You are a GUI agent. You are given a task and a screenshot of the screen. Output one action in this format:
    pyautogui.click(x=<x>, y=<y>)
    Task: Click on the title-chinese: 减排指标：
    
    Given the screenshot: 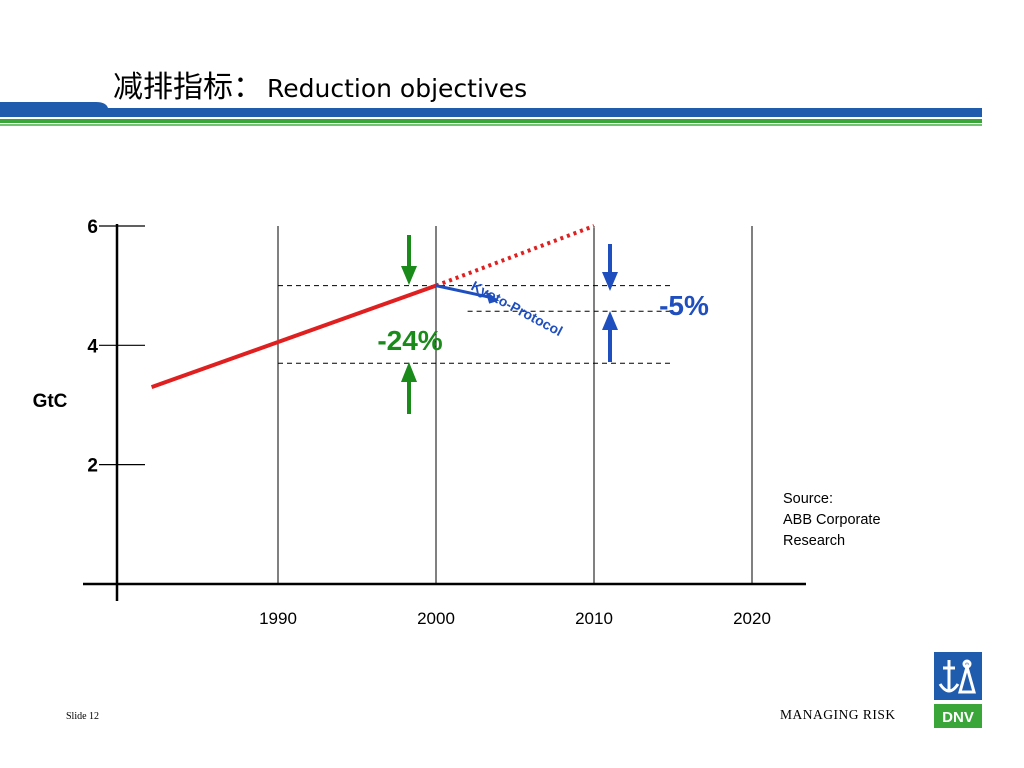 What is the action you would take?
    pyautogui.click(x=188, y=87)
    